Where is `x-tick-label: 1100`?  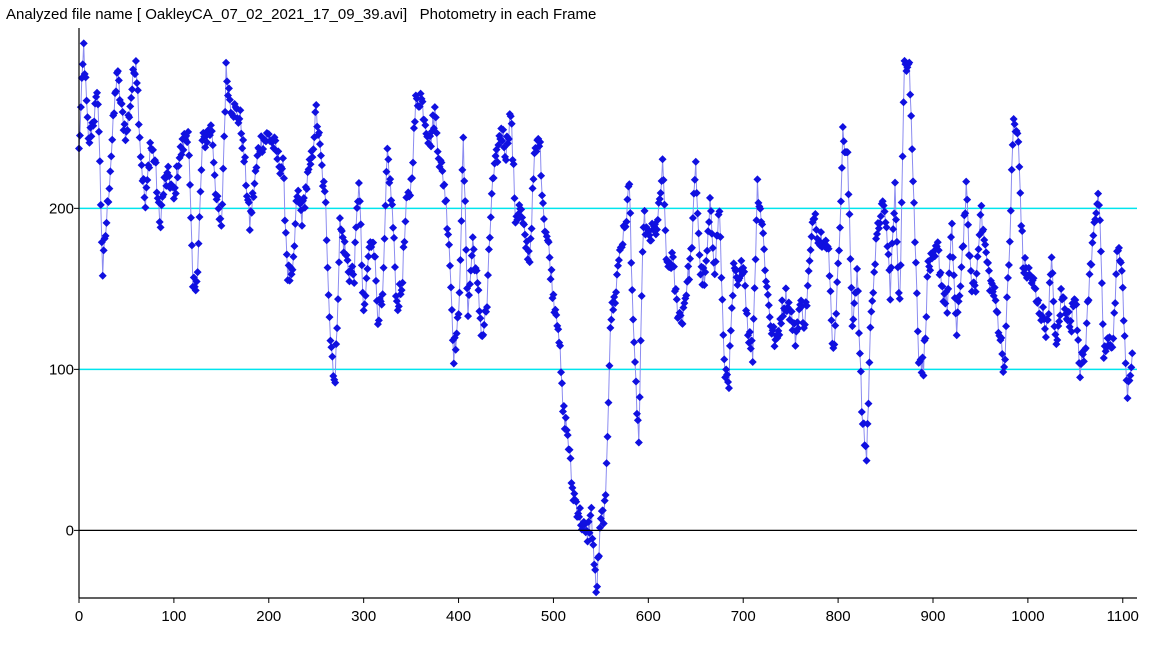 x-tick-label: 1100 is located at coordinates (1123, 616).